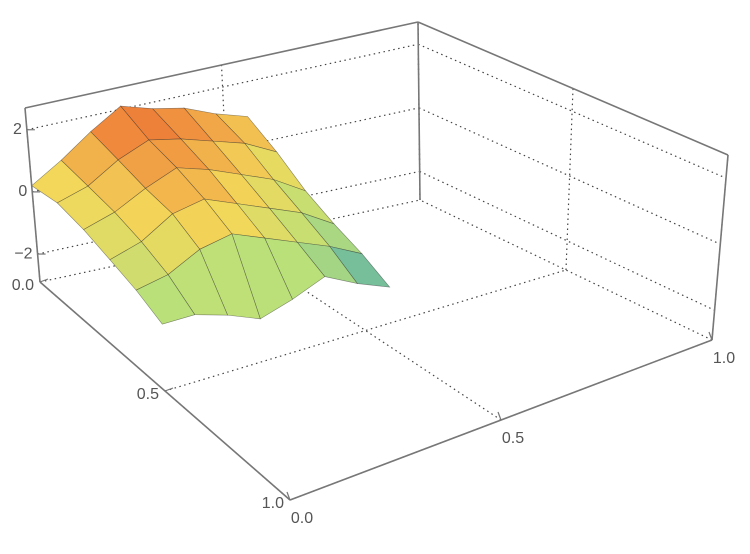 The width and height of the screenshot is (750, 554). I want to click on x-tick-label: 0.0, so click(302, 518).